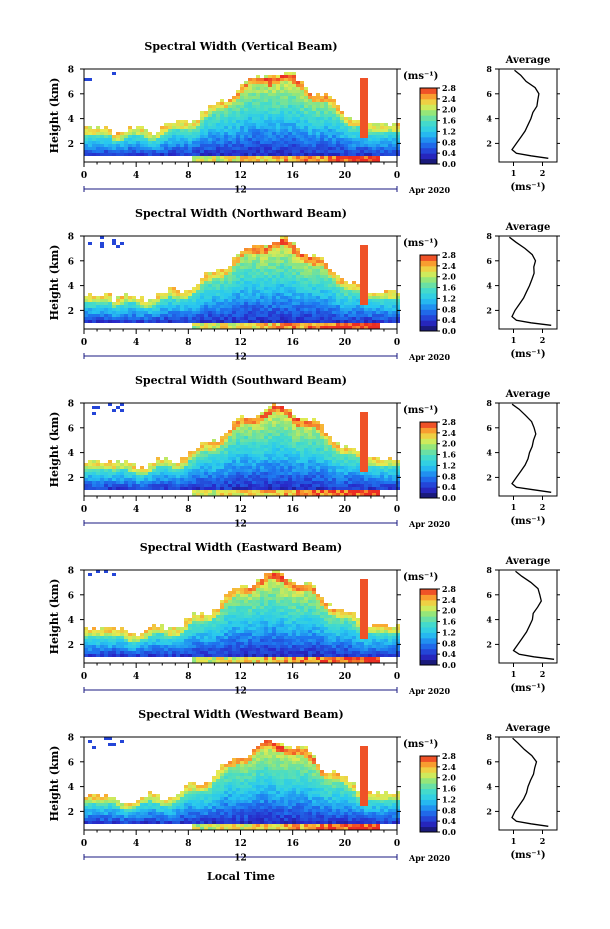  Describe the element at coordinates (531, 448) in the screenshot. I see `avg-profile-line` at that location.